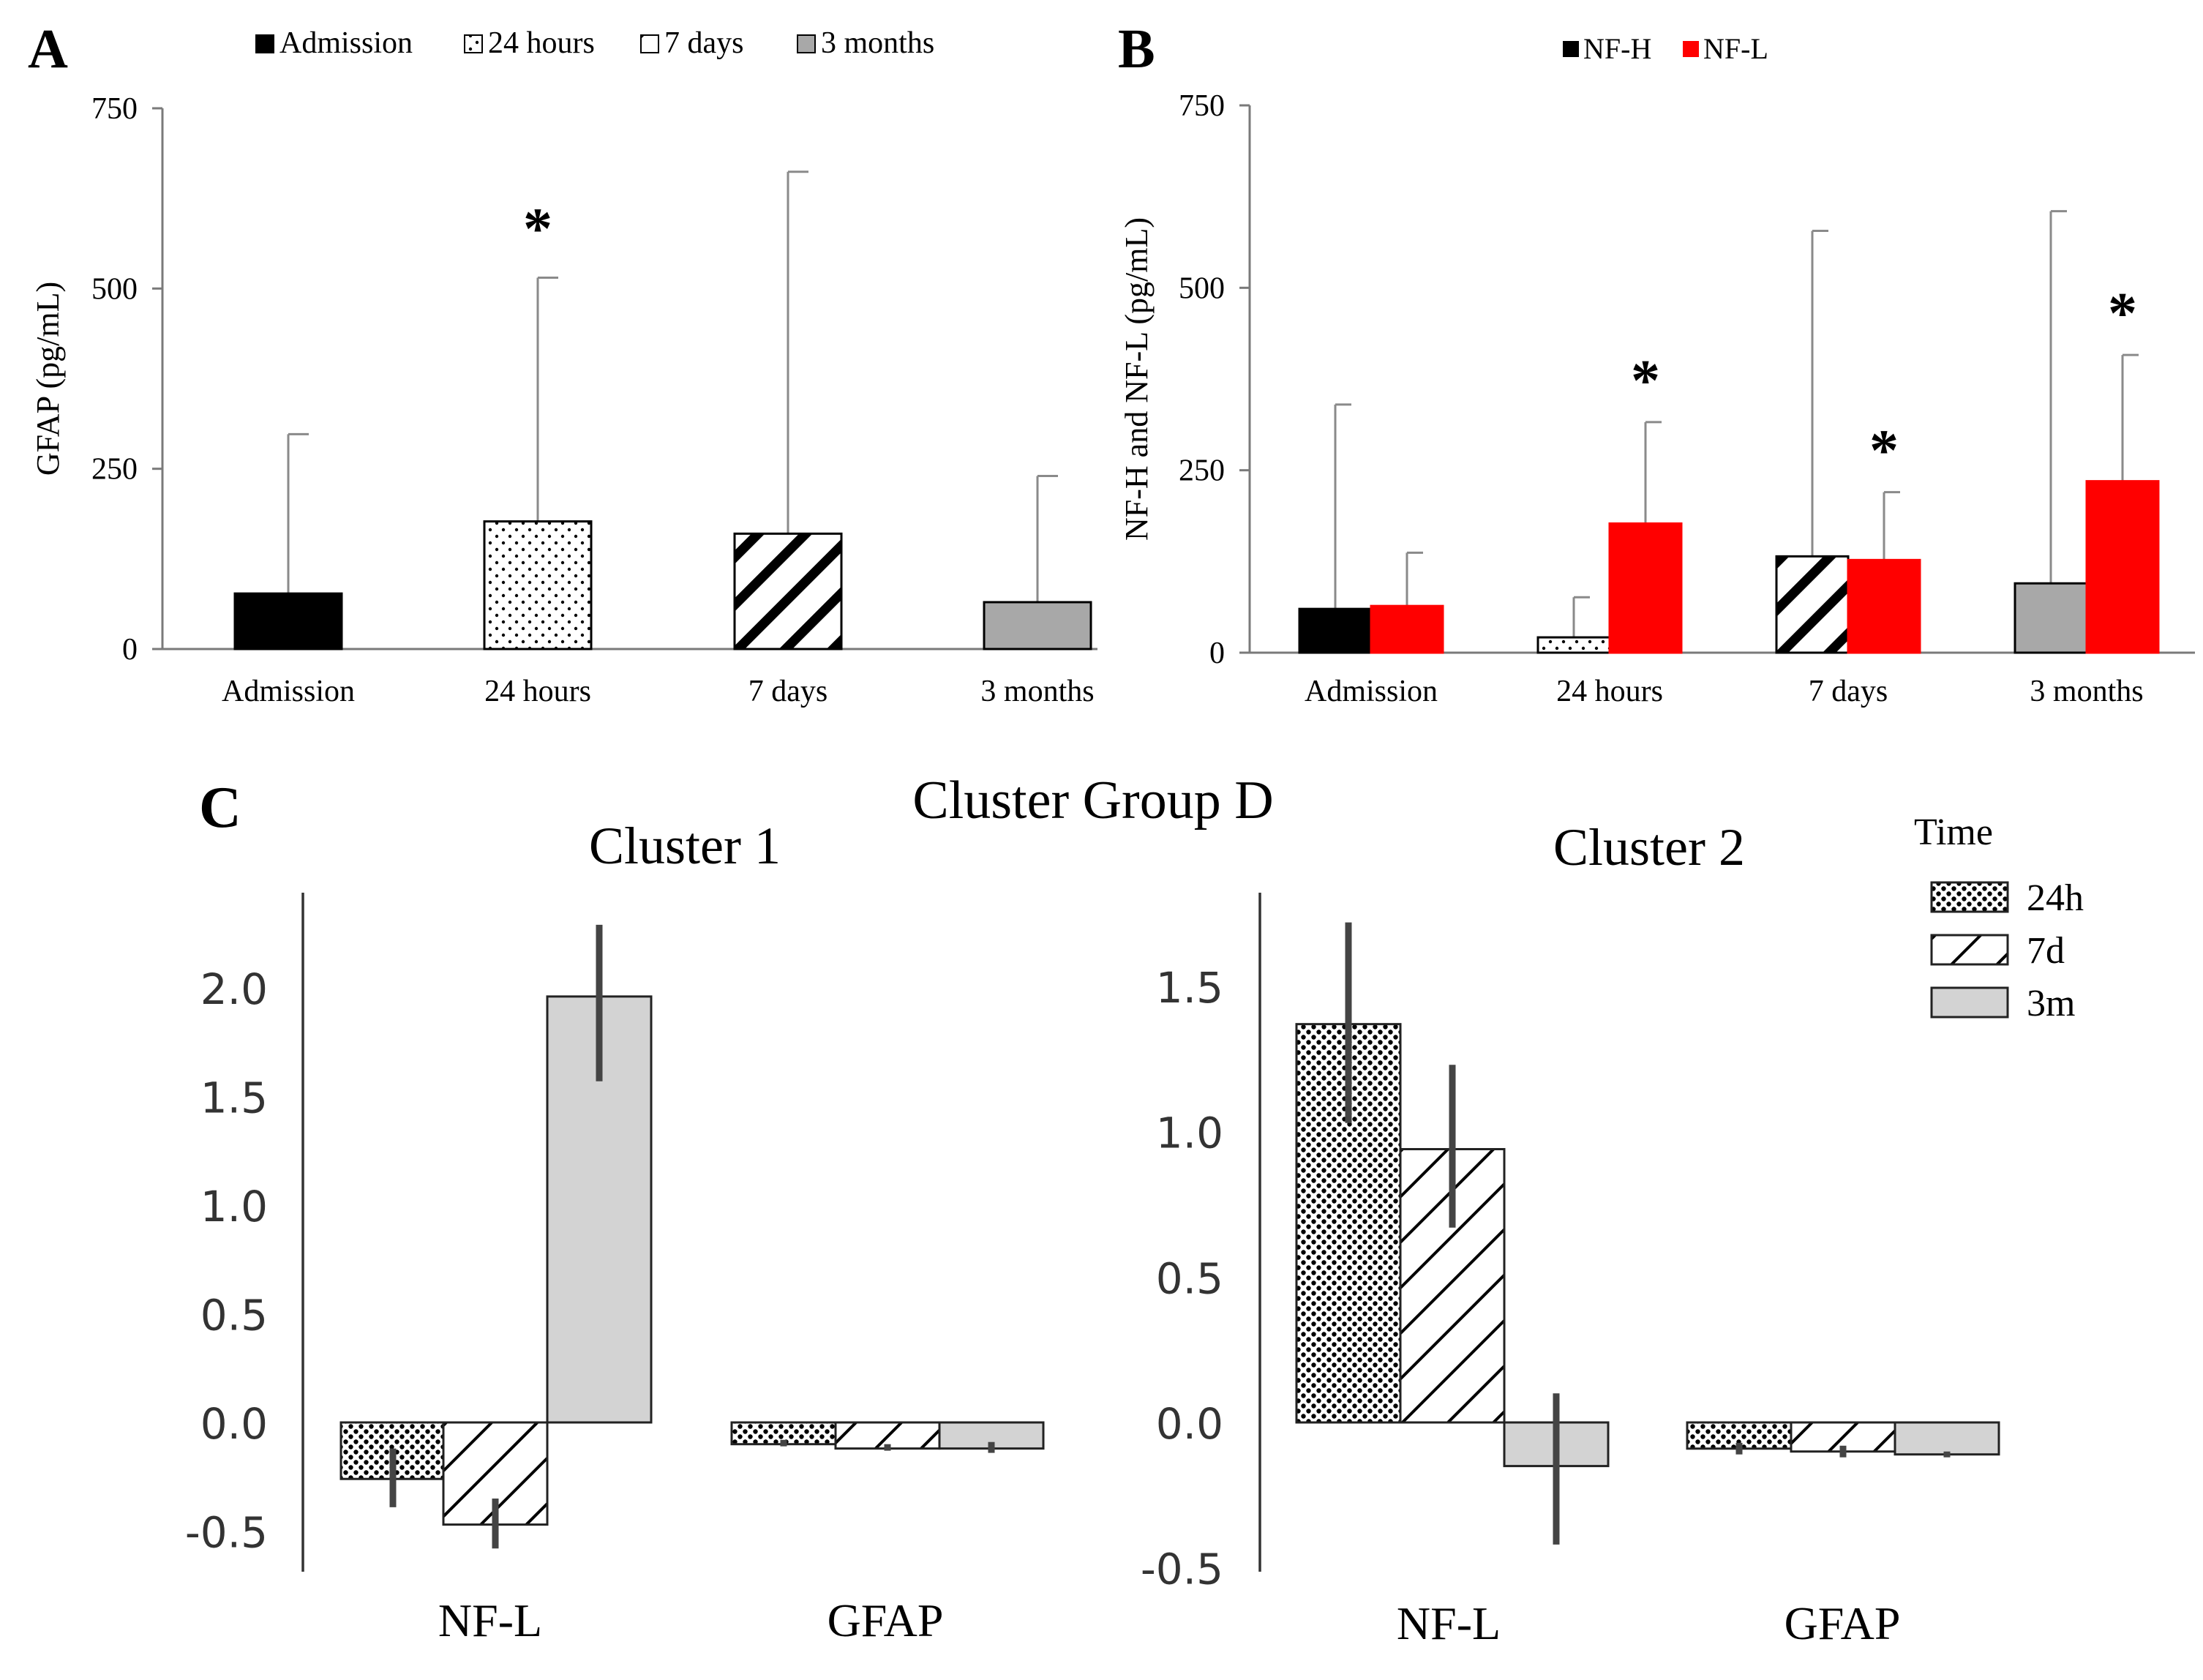 This screenshot has width=2203, height=1680. Describe the element at coordinates (1202, 471) in the screenshot. I see `panel-b-y-tick-label: 250` at that location.